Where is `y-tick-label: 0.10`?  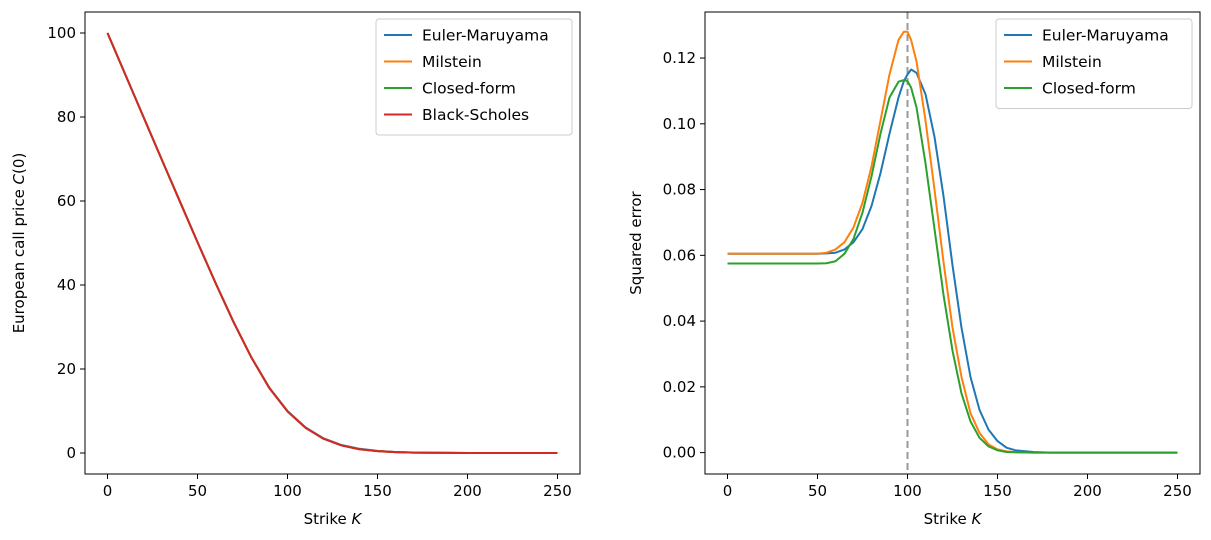 y-tick-label: 0.10 is located at coordinates (679, 124).